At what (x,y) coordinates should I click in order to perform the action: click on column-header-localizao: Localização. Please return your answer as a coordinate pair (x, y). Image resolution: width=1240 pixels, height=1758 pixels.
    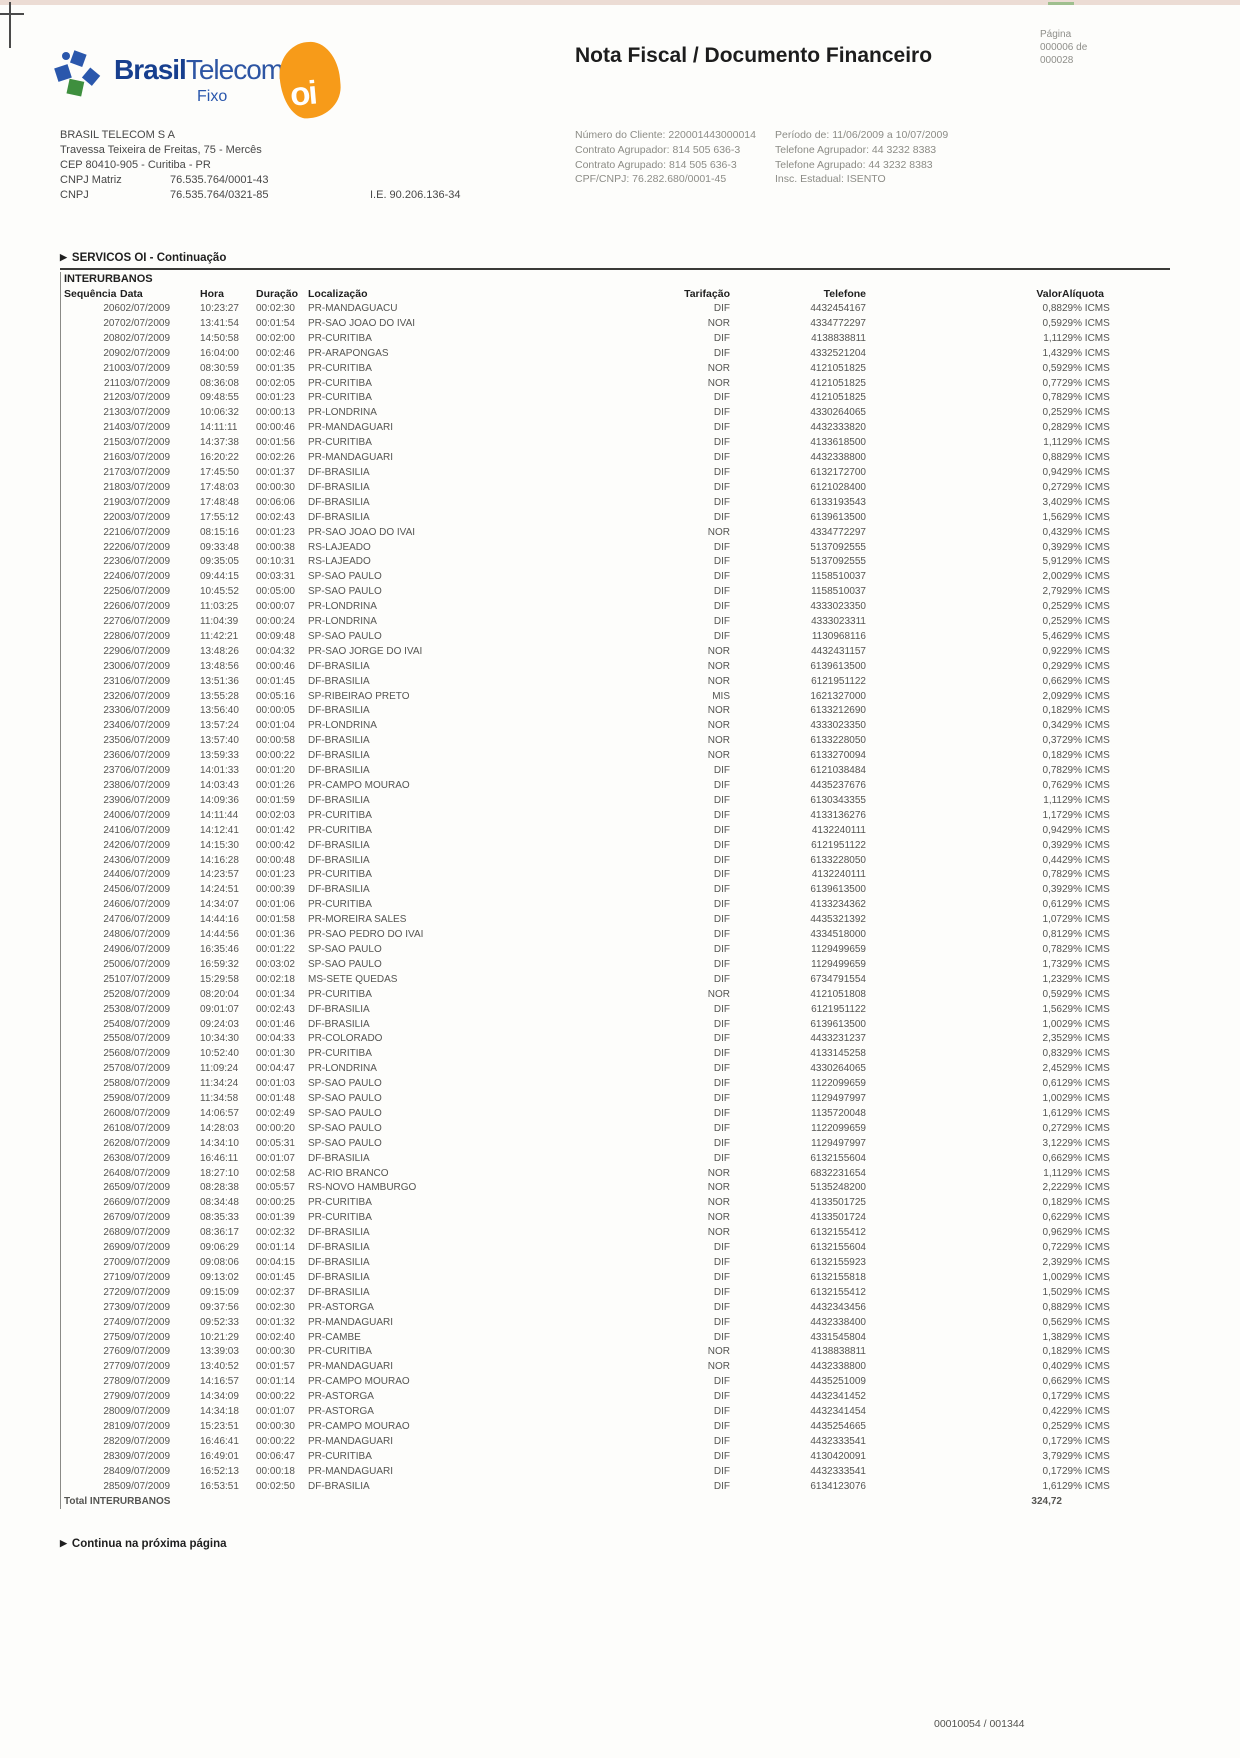
    Looking at the image, I should click on (338, 294).